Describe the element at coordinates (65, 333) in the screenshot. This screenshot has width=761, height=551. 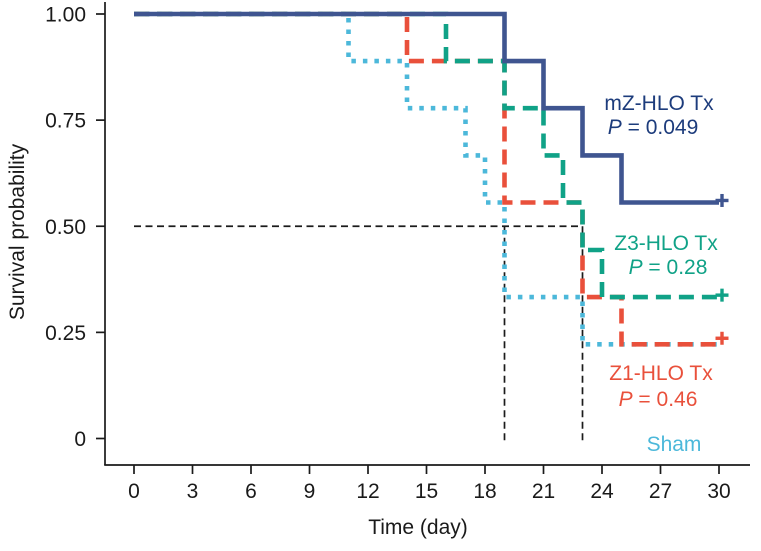
I see `y-tick-label-0.25: 0.25` at that location.